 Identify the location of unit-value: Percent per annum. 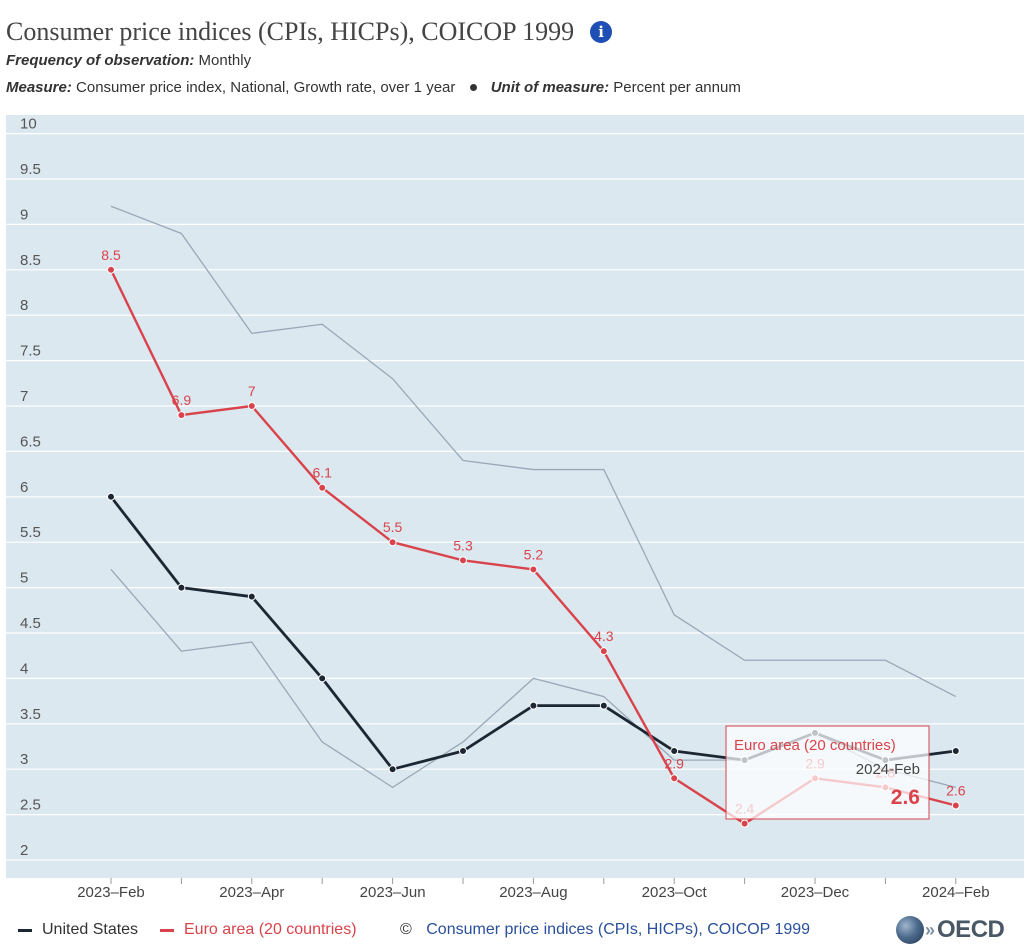
(677, 87).